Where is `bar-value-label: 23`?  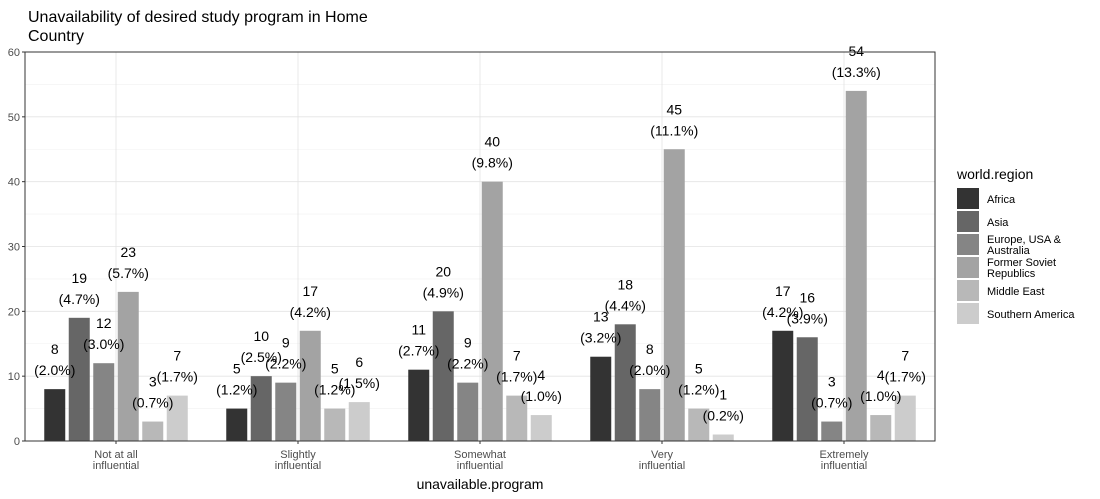
bar-value-label: 23 is located at coordinates (128, 252).